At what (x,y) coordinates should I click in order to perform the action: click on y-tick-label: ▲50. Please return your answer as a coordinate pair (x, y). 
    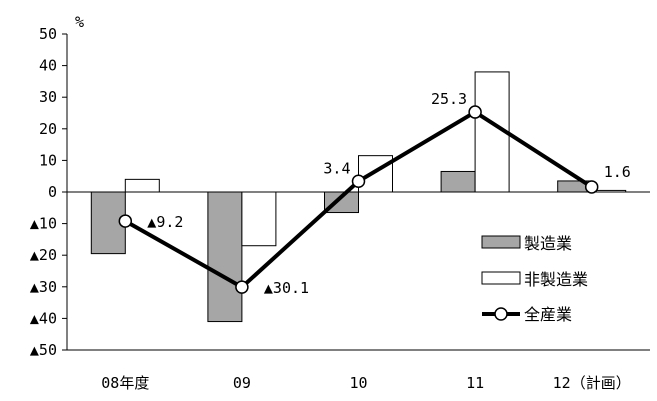
    Looking at the image, I should click on (43, 350).